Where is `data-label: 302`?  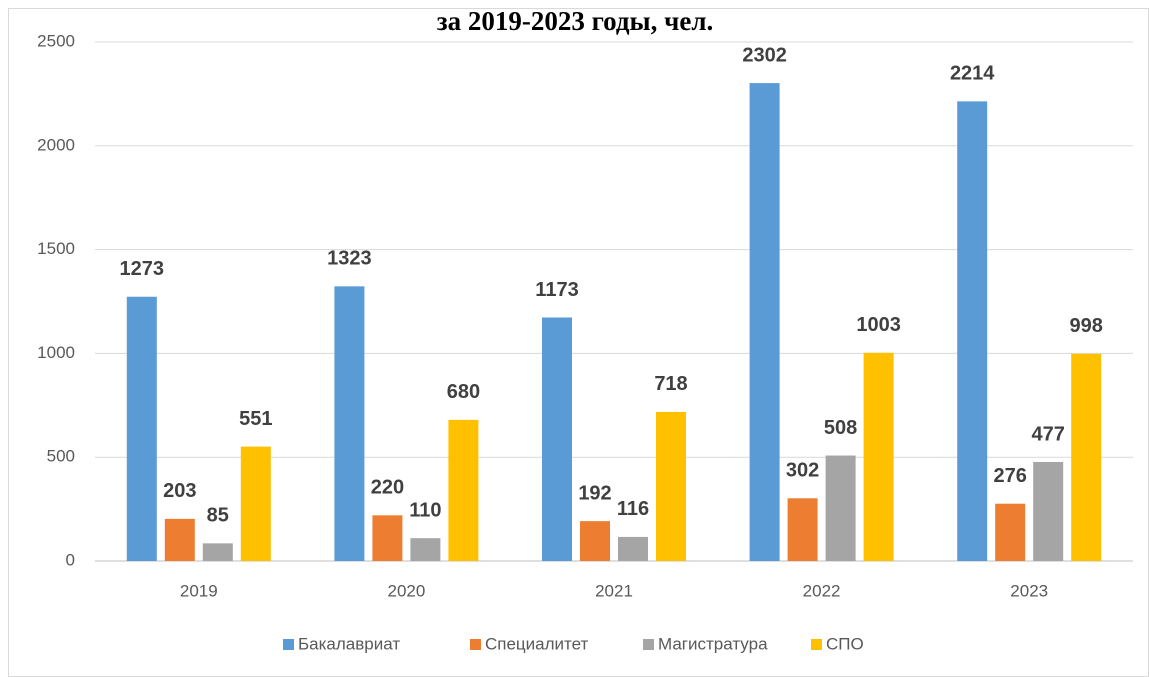
data-label: 302 is located at coordinates (802, 471).